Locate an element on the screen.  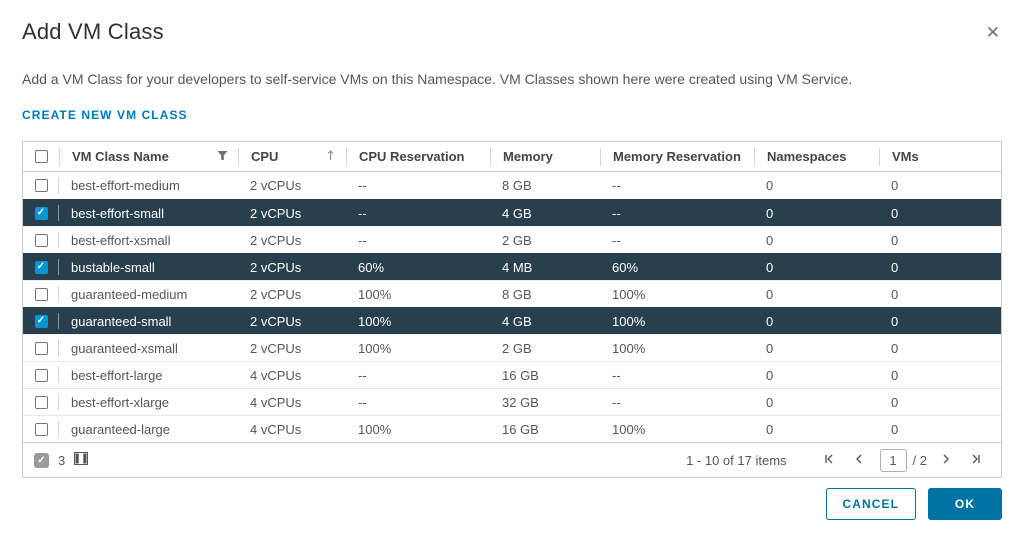
cell-vm-class-name: guaranteed-xsmall is located at coordinates (124, 348).